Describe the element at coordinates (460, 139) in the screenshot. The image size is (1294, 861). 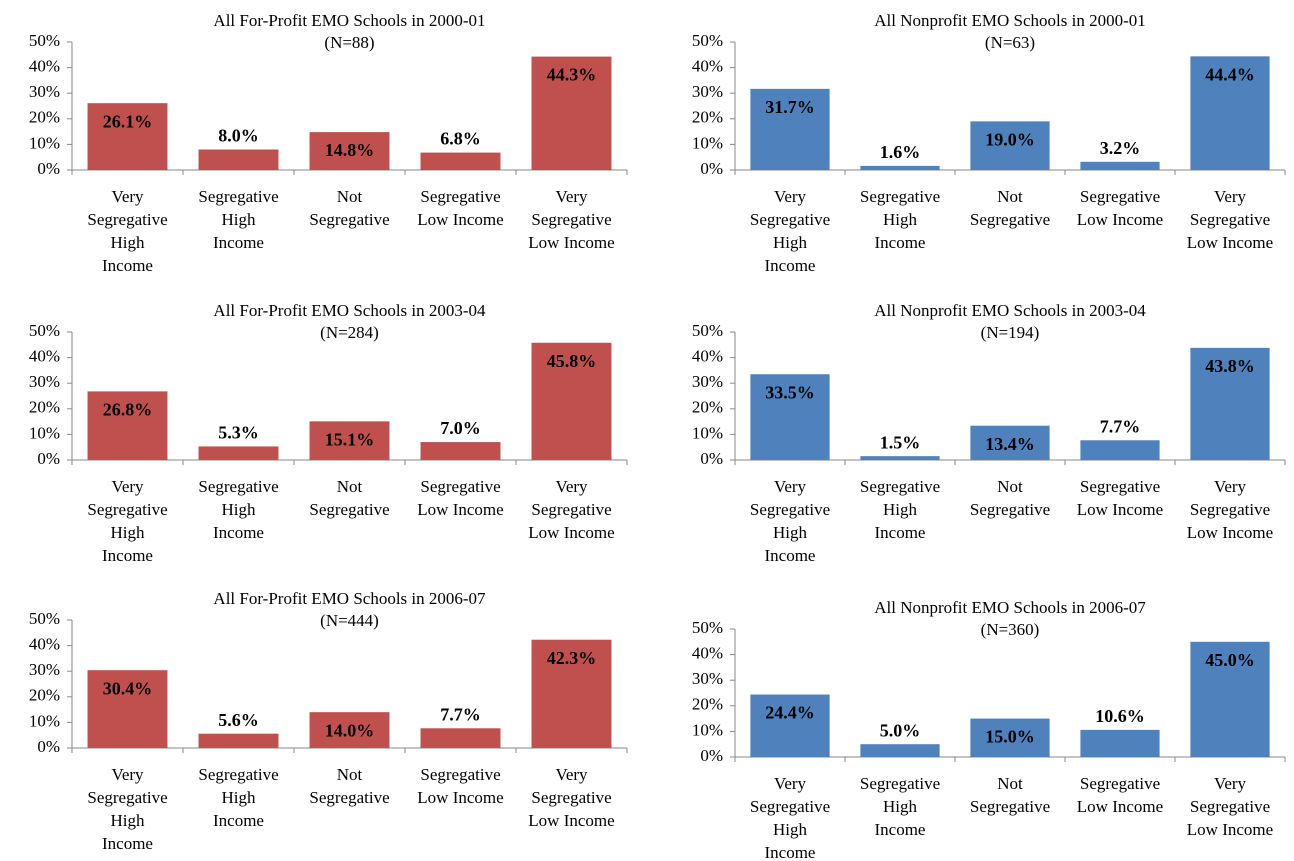
I see `value-label: 6.8%` at that location.